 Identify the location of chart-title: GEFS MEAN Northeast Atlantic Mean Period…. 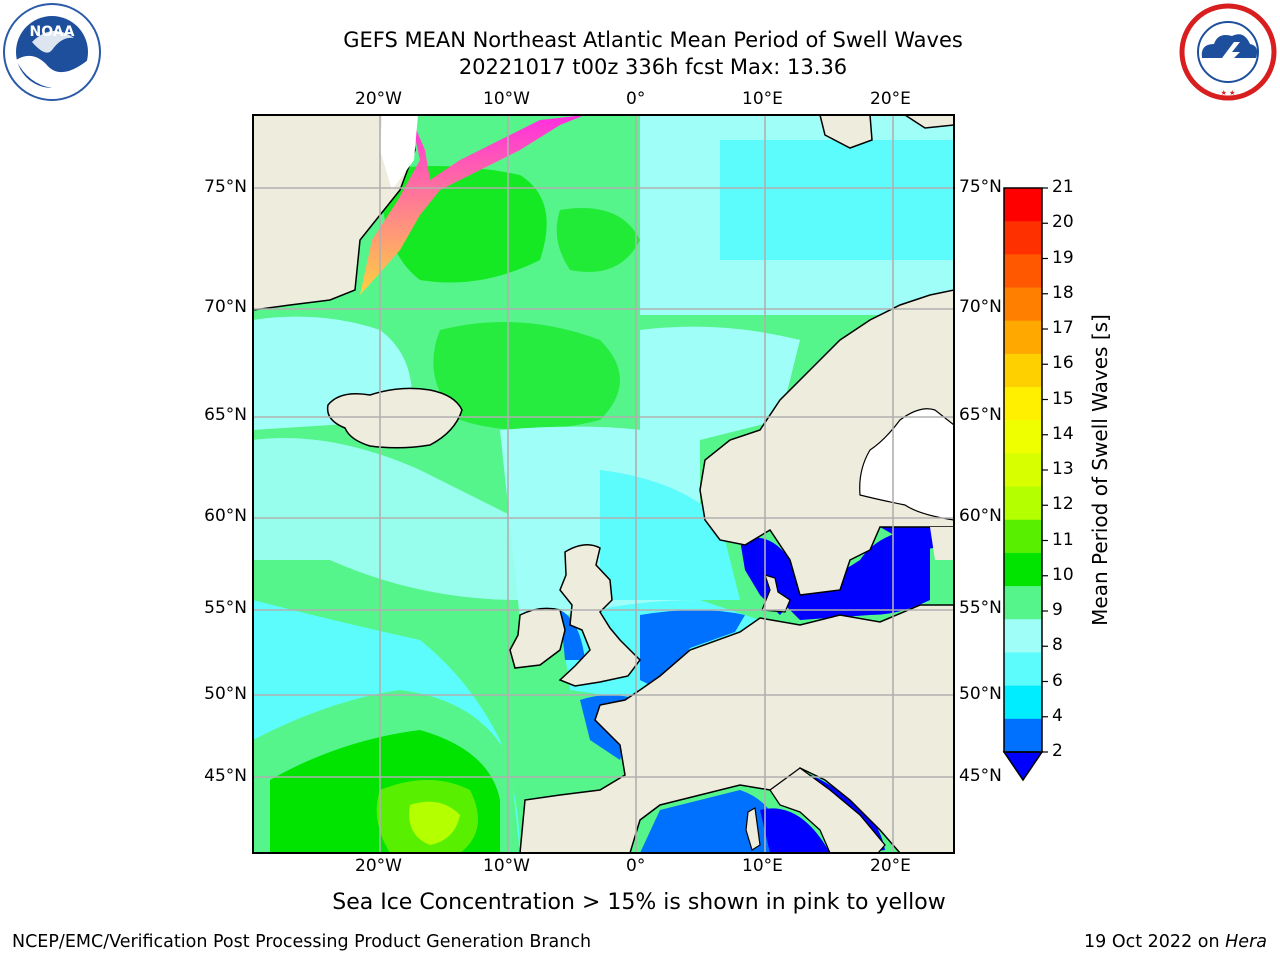
(653, 40).